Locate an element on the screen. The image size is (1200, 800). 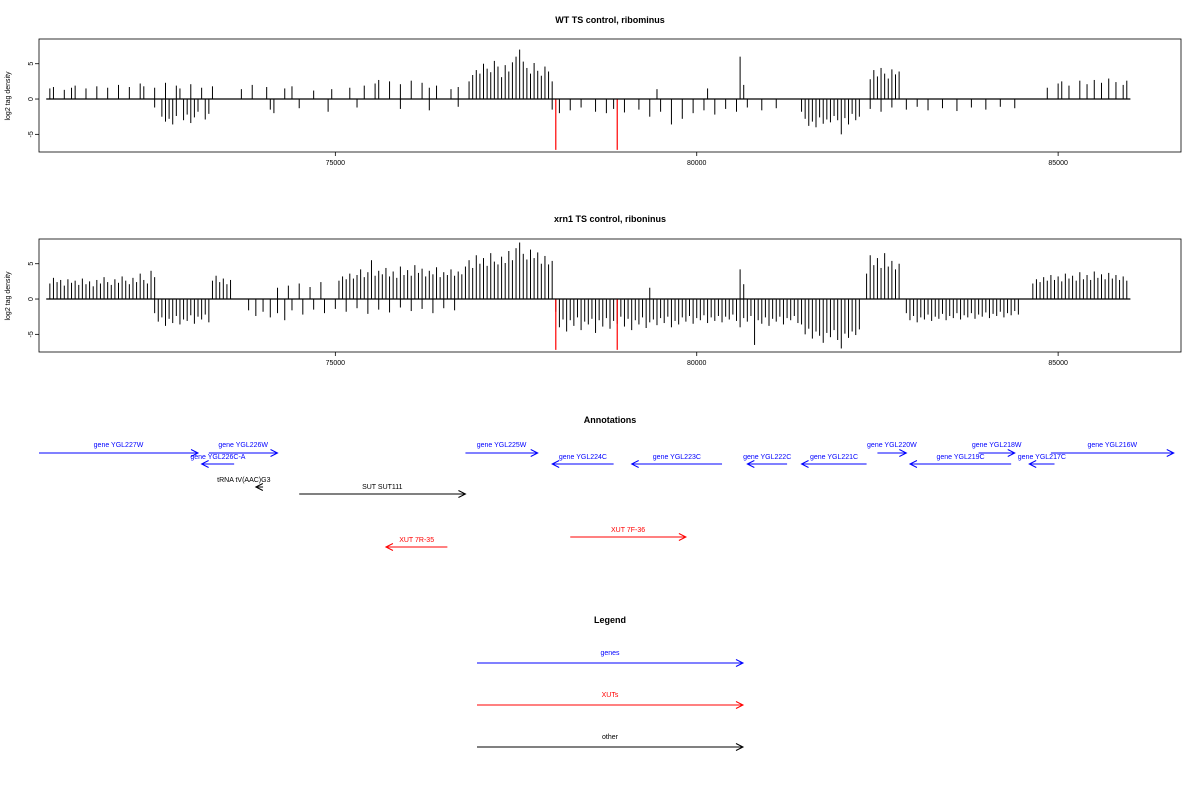
wt-plot-frame is located at coordinates (610, 95).